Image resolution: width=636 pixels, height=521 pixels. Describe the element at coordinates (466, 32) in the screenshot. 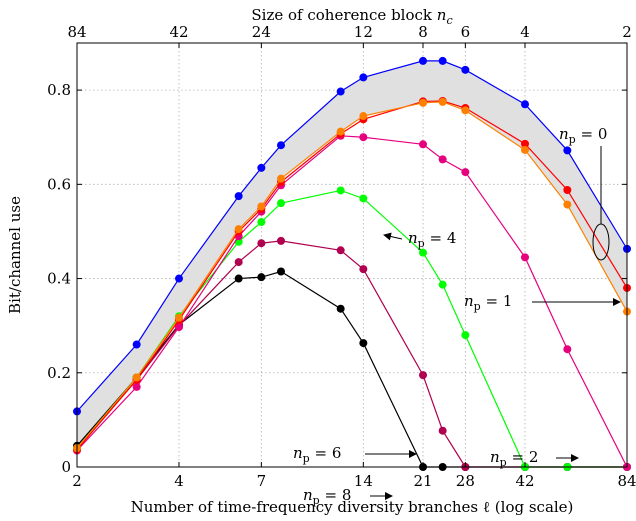

I see `top-x-tick-label: 6` at that location.